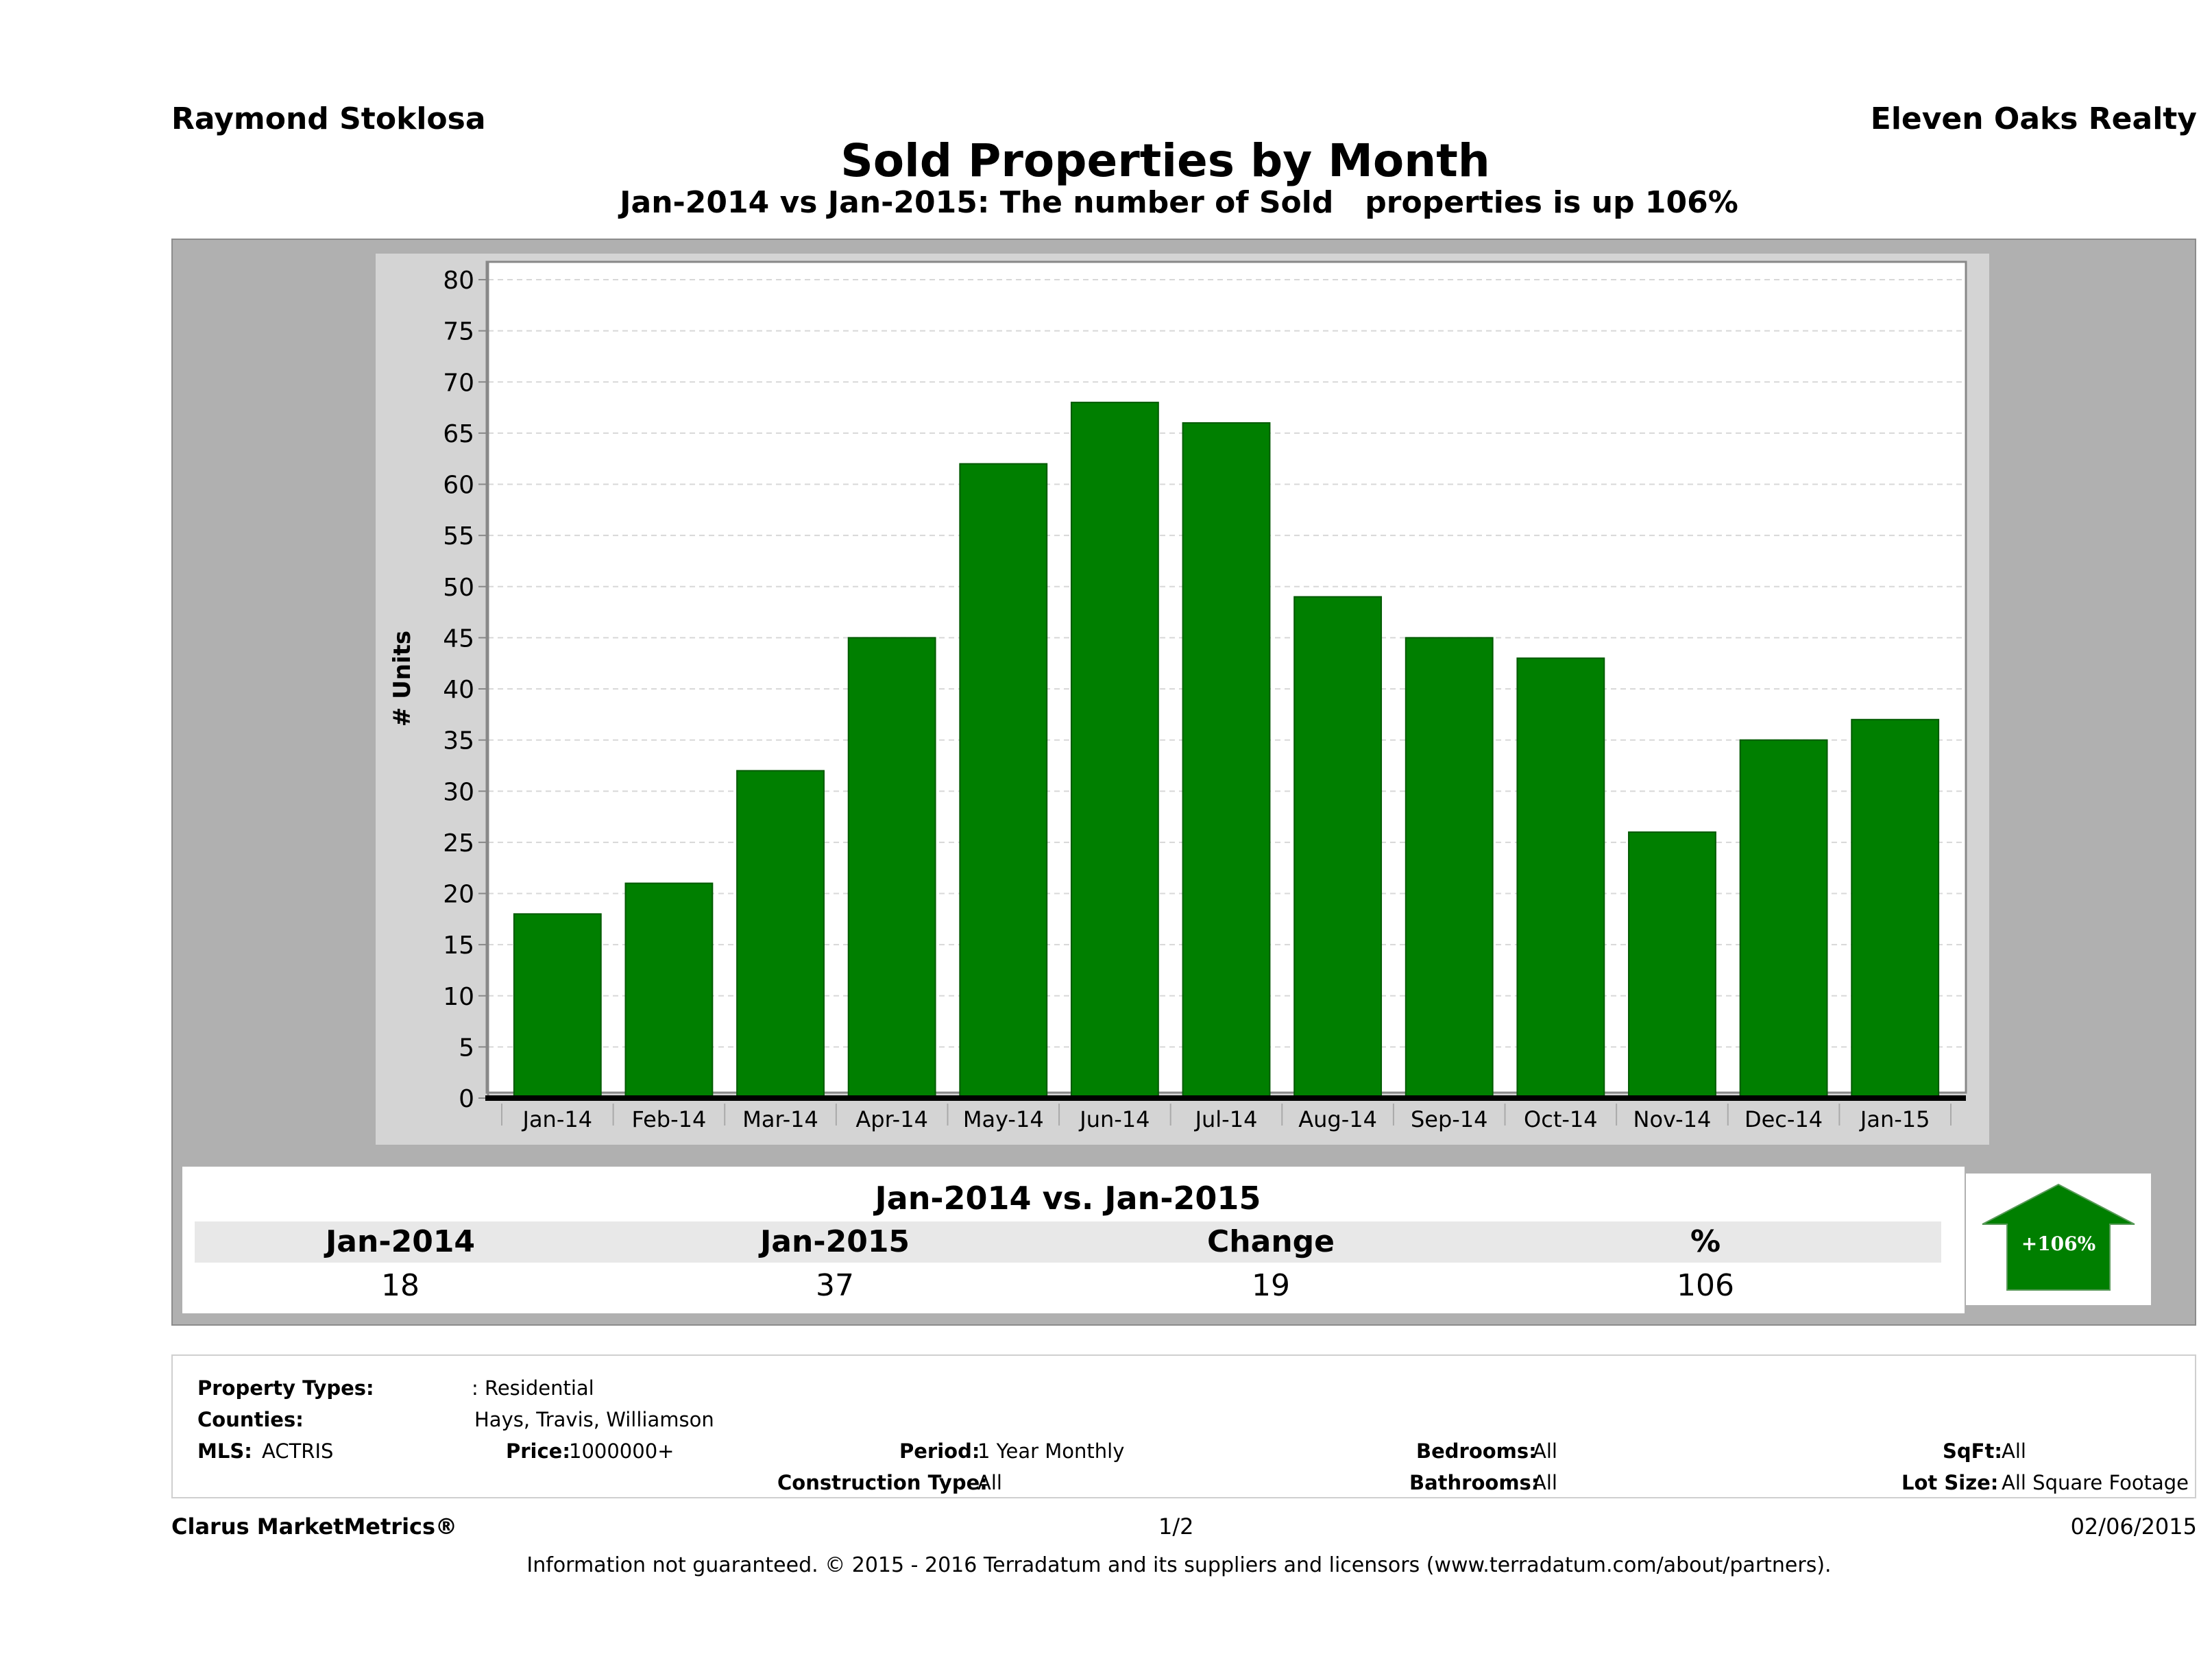  Describe the element at coordinates (458, 638) in the screenshot. I see `y-tick-label: 45` at that location.